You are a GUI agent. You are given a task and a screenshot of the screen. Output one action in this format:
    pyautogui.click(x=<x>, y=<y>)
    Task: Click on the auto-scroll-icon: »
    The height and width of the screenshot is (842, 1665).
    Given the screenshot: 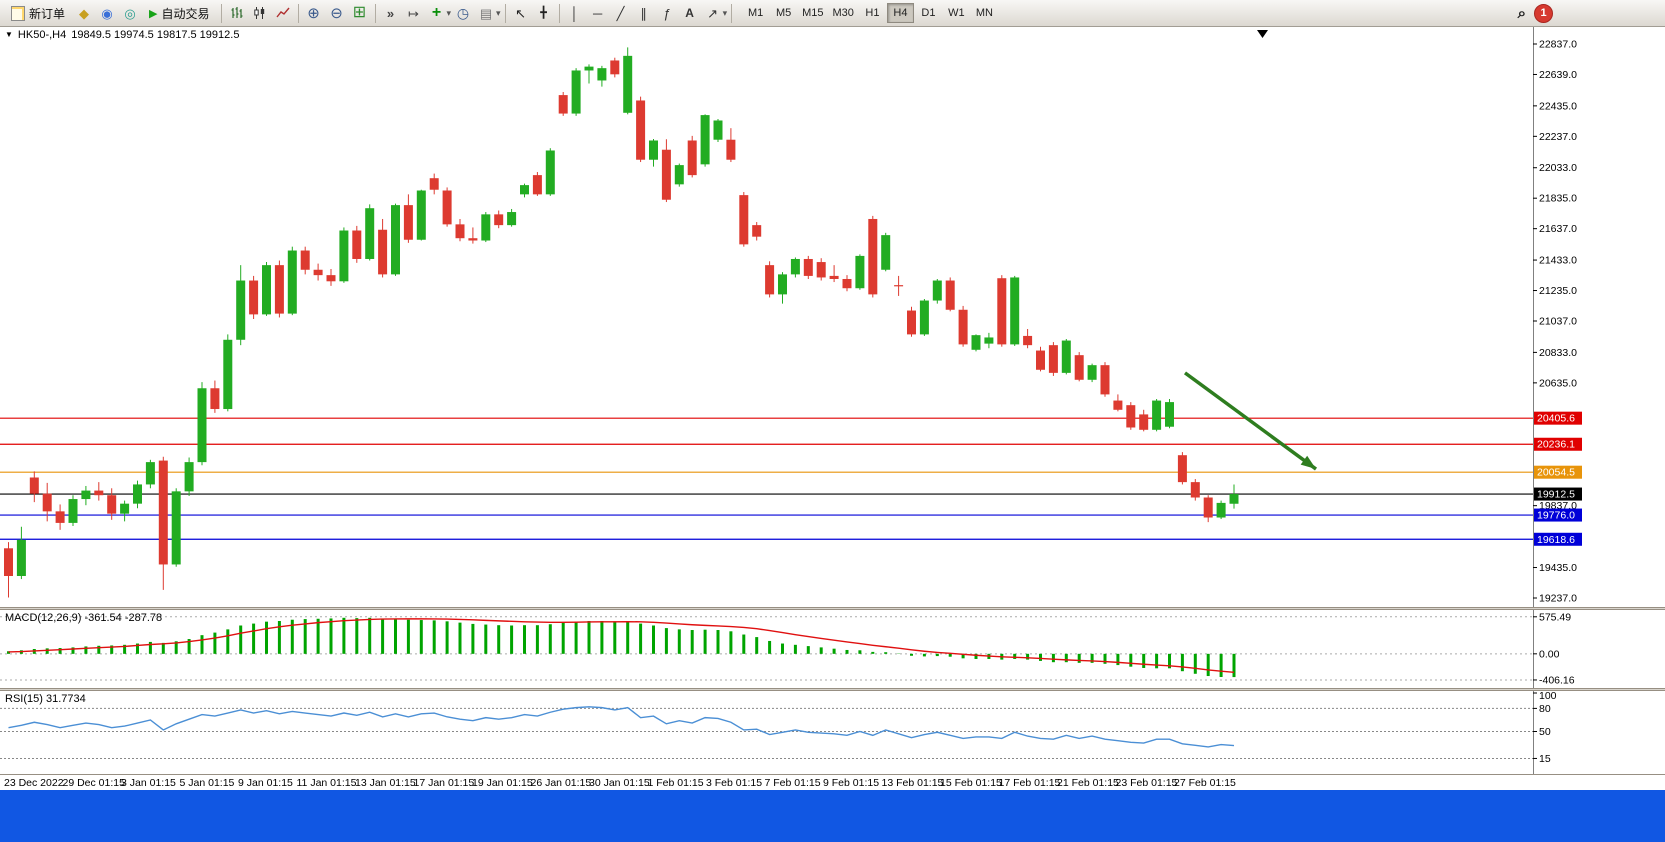 What is the action you would take?
    pyautogui.click(x=390, y=13)
    